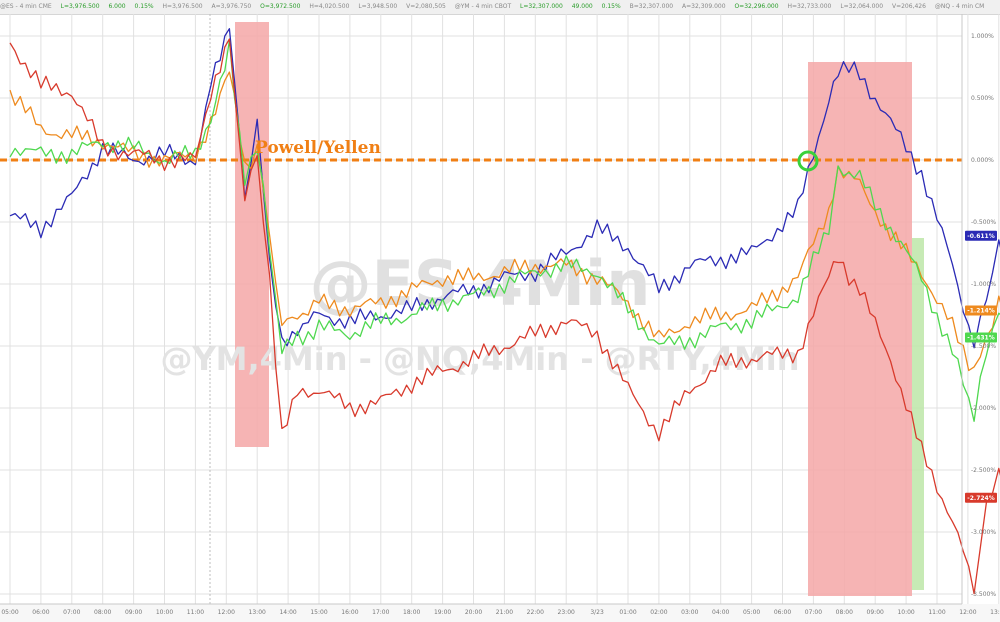  I want to click on es-open: O=3,972.500, so click(280, 6).